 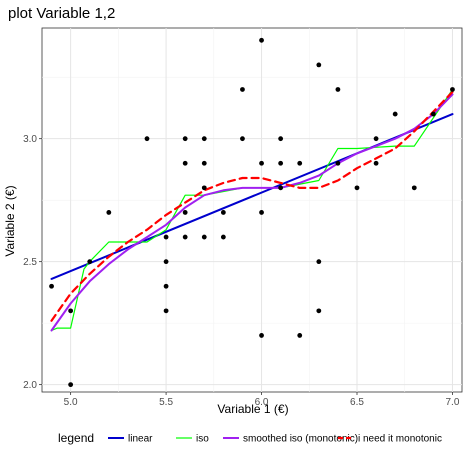 I want to click on chart-title: plot Variable 1,2, so click(x=61, y=13).